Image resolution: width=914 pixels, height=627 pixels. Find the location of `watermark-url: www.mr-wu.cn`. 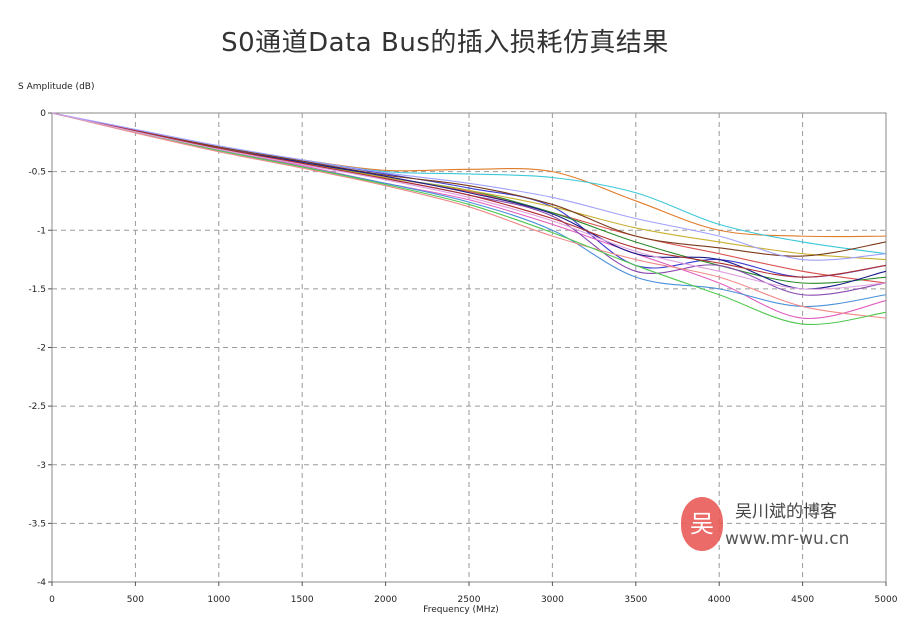

watermark-url: www.mr-wu.cn is located at coordinates (787, 539).